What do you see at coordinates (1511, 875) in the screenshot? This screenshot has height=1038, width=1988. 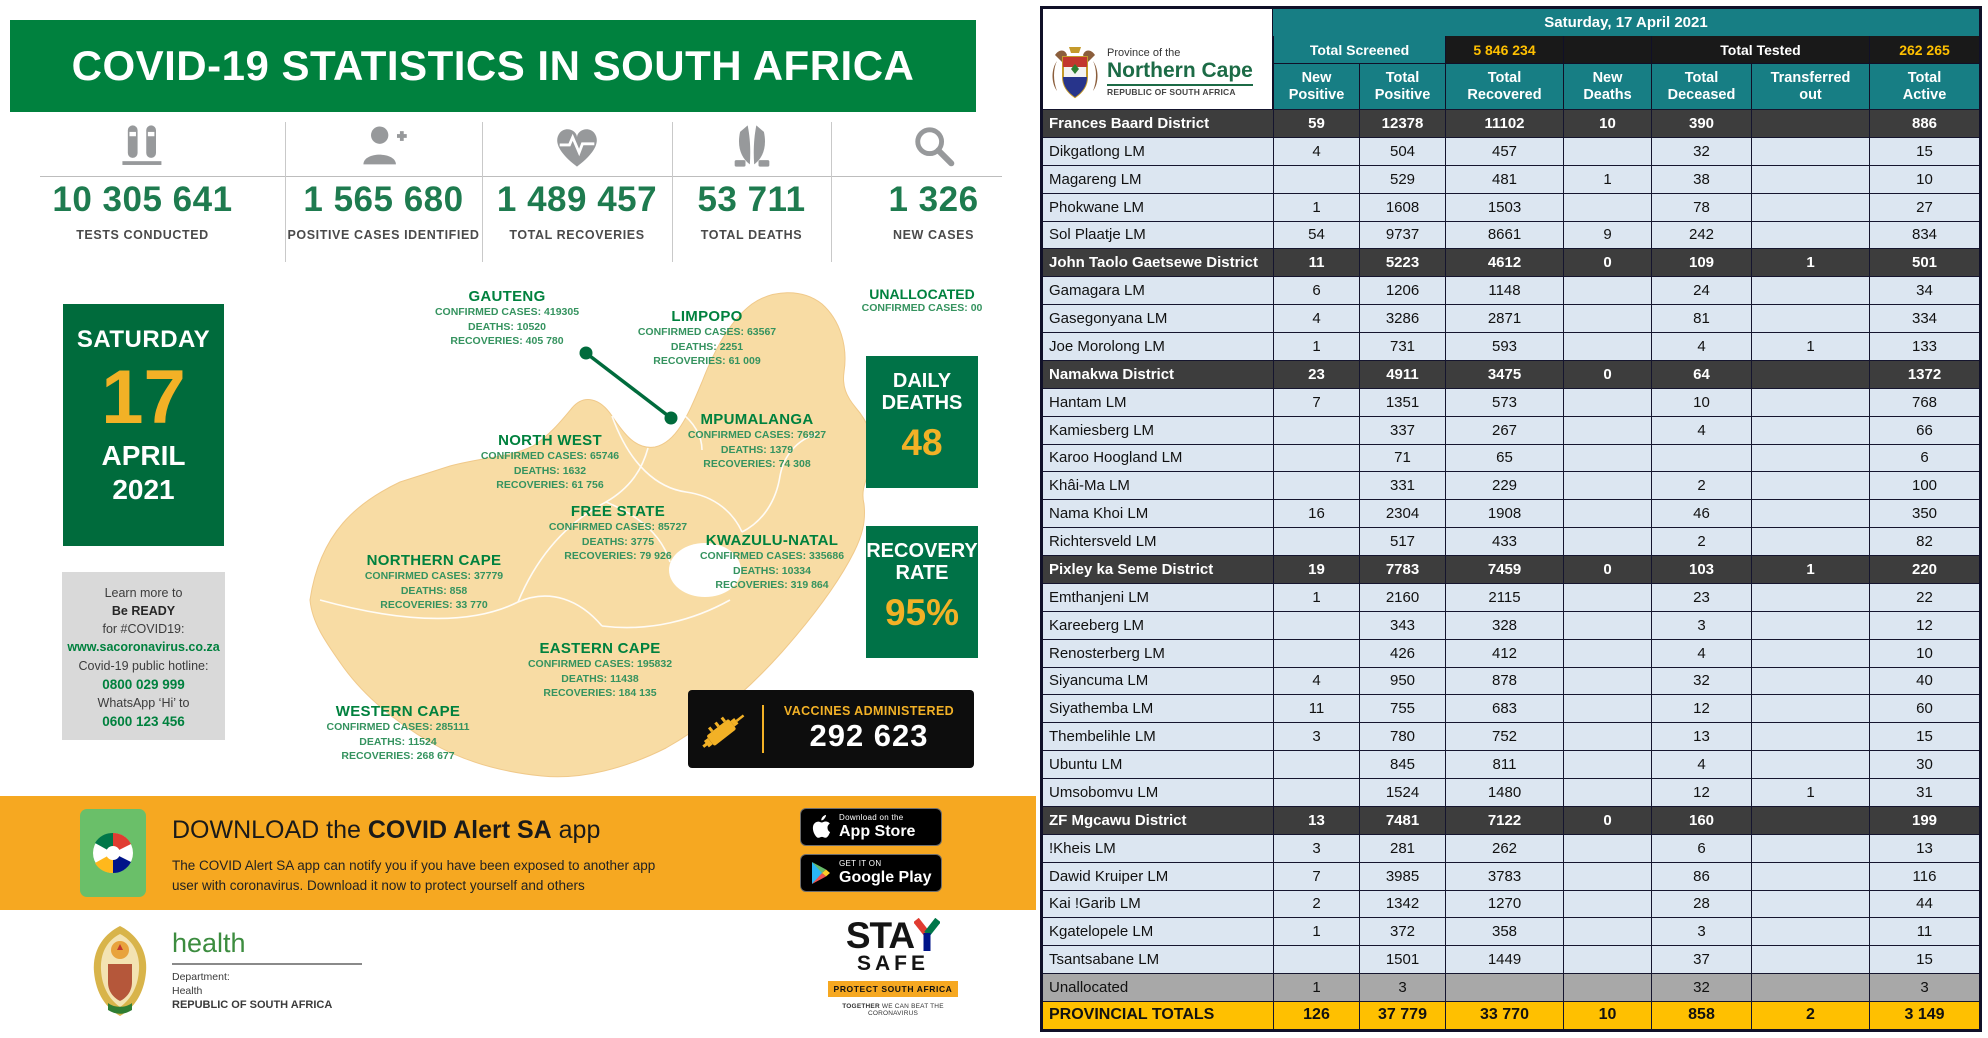 I see `table-row: Dawid Kruiper LM 7 3985 3783 86 116` at bounding box center [1511, 875].